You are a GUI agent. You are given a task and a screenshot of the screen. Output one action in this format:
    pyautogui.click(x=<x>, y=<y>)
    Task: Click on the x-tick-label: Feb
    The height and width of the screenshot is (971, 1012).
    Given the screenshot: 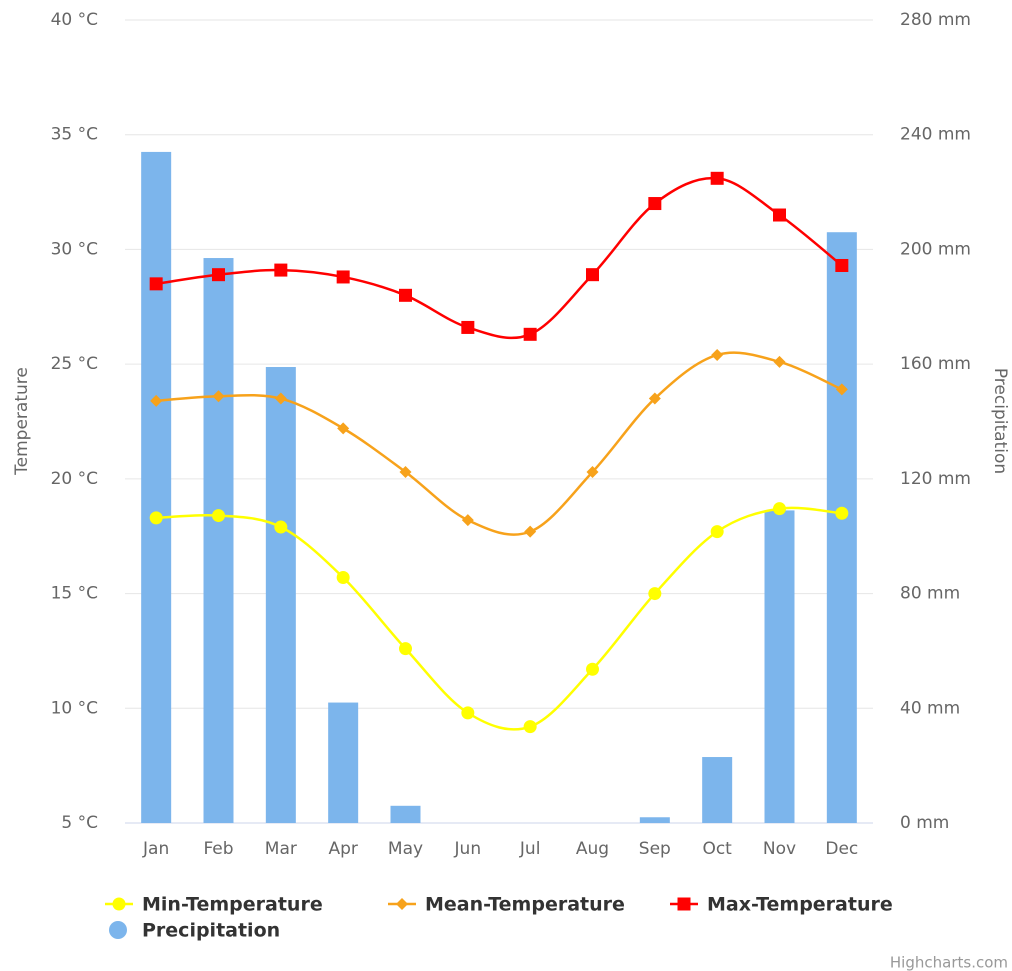 What is the action you would take?
    pyautogui.click(x=218, y=849)
    